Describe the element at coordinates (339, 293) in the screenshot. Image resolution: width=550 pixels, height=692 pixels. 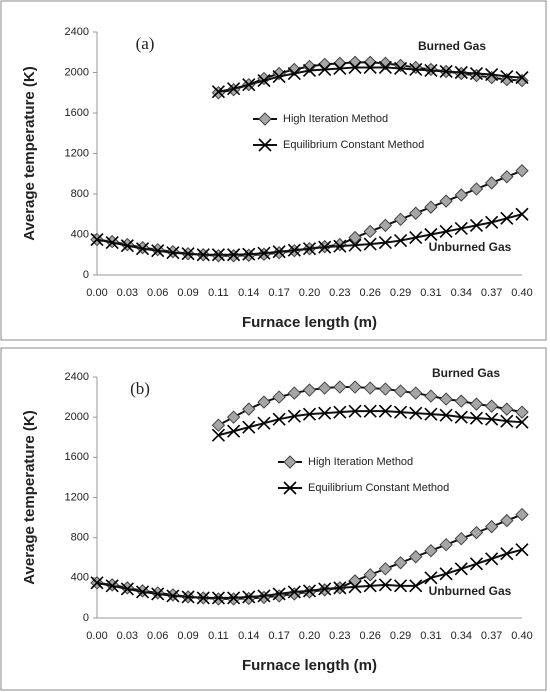
I see `x-tick-label: 0.23` at that location.